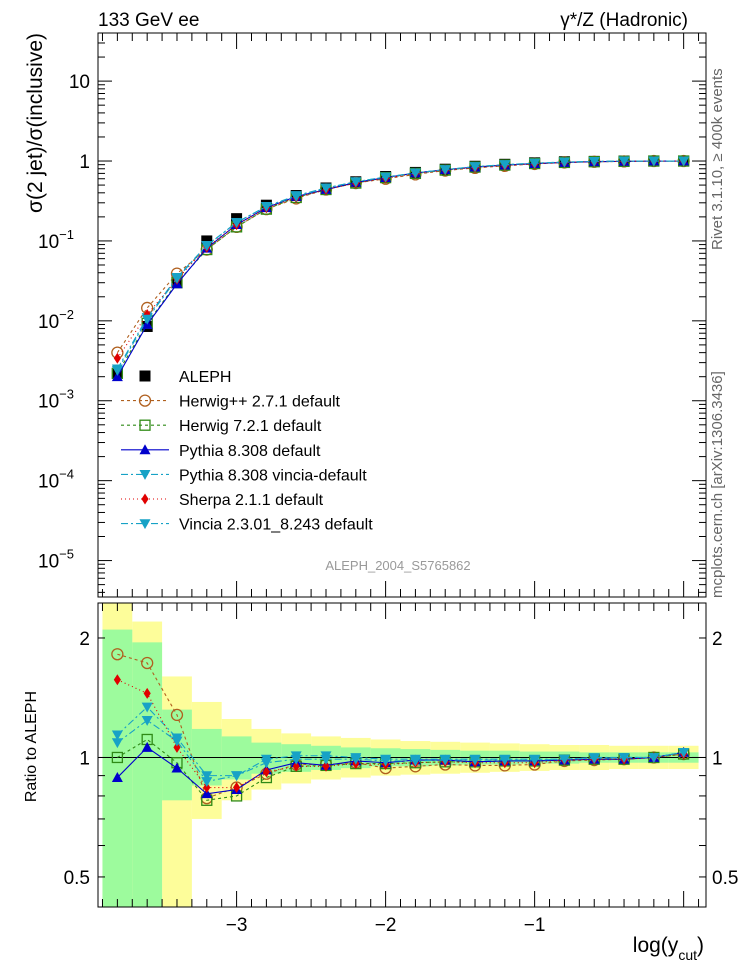 The image size is (746, 972). I want to click on x-tick-label: −2, so click(386, 925).